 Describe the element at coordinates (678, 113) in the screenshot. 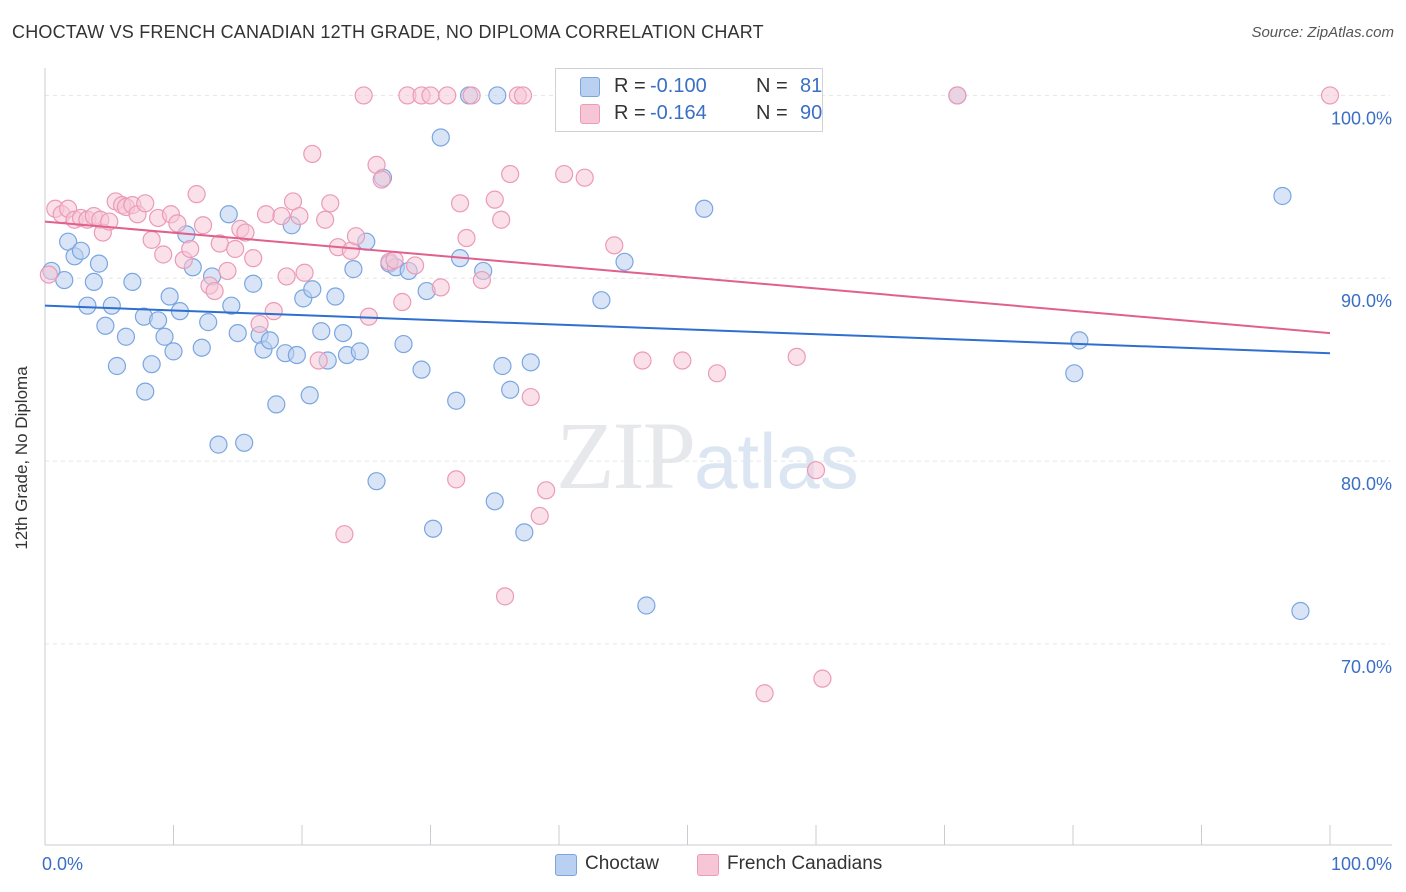

I see `r-value-french-canadians: -0.164` at that location.